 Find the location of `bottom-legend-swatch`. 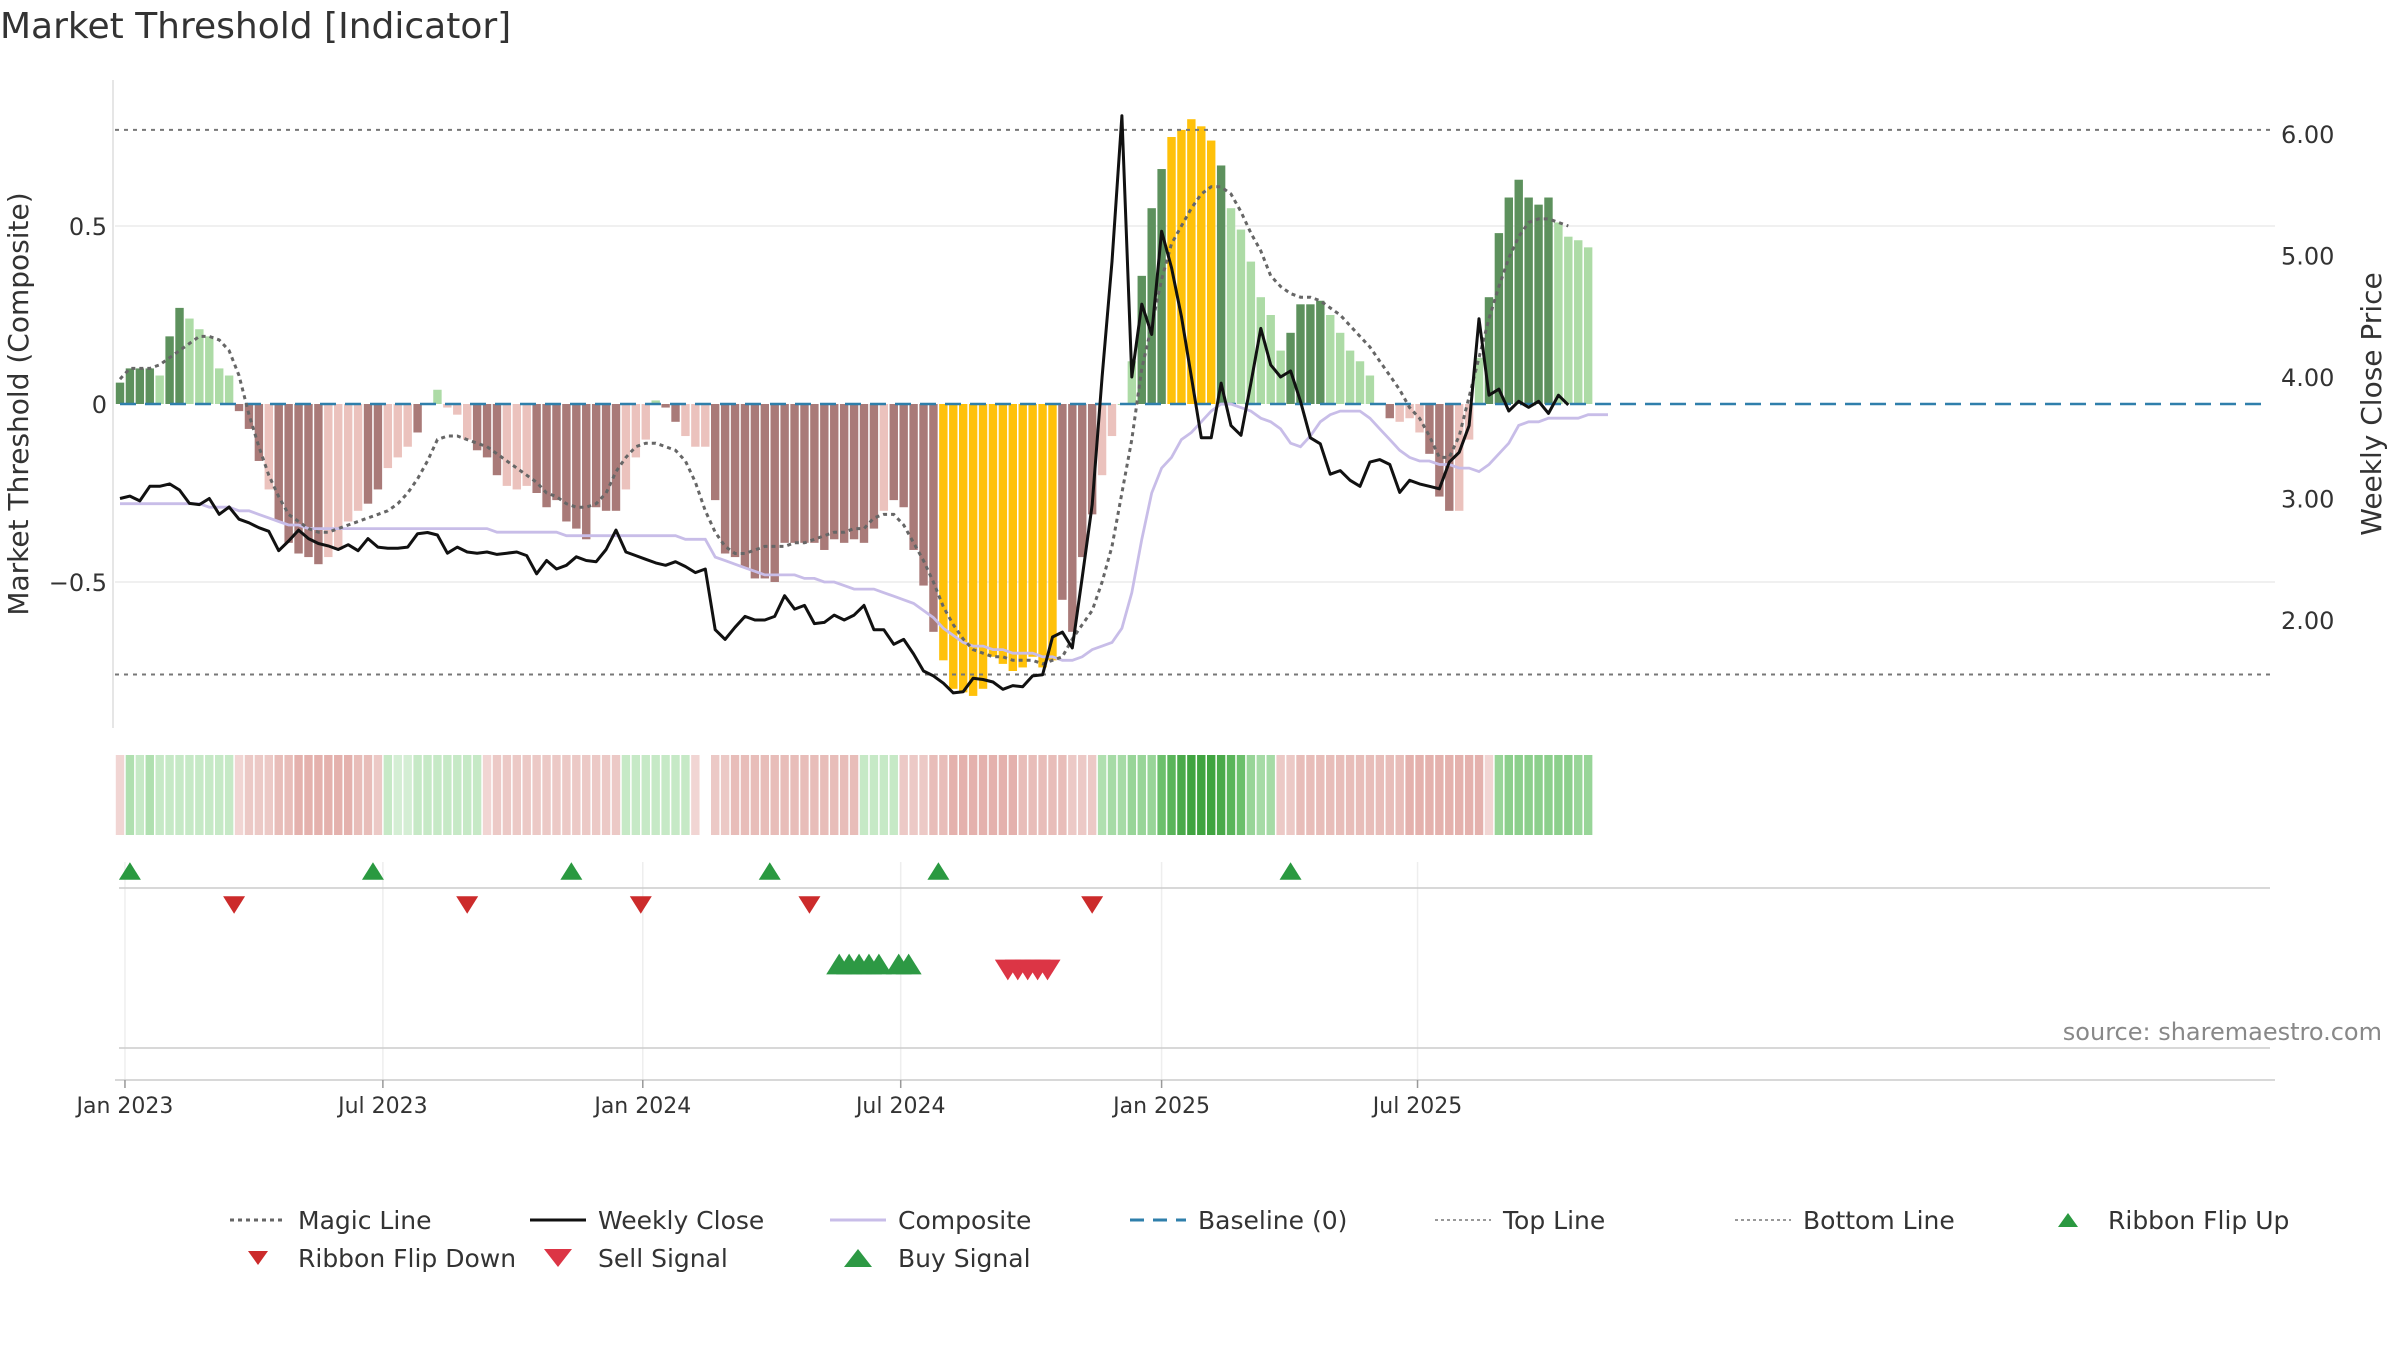

bottom-legend-swatch is located at coordinates (1763, 1220).